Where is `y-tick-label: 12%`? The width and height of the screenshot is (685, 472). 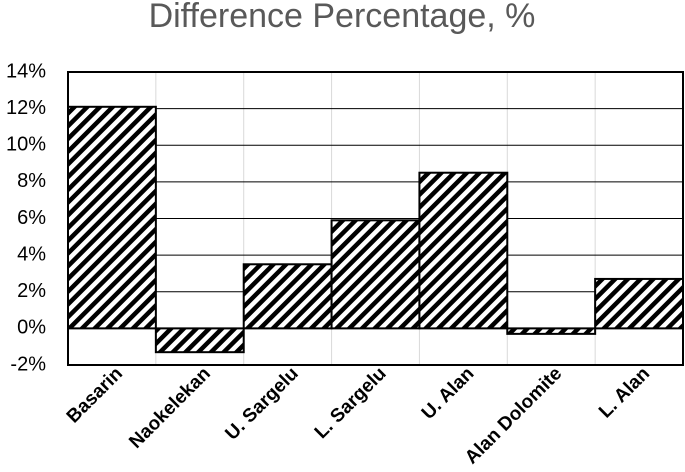
y-tick-label: 12% is located at coordinates (26, 108).